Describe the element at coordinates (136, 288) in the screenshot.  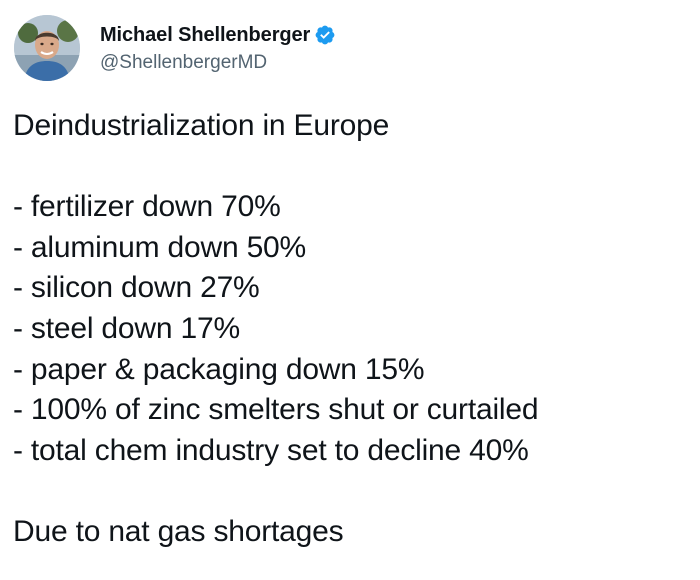
I see `list-item: - silicon down 27%` at that location.